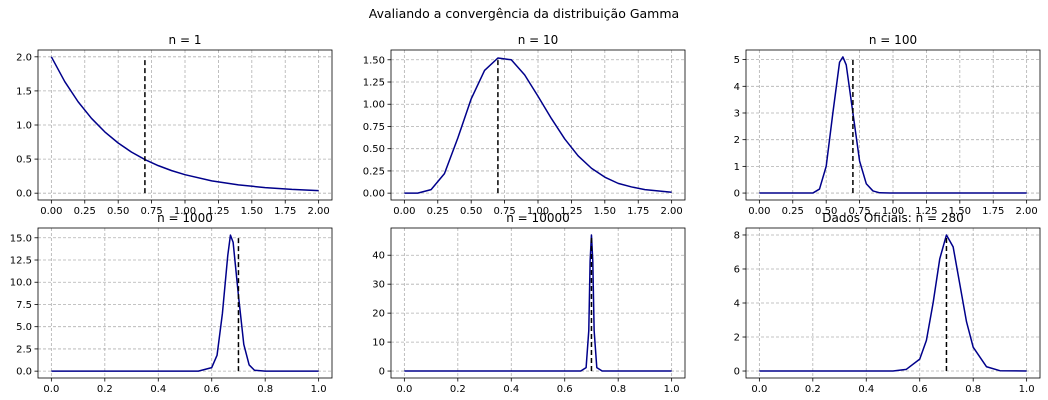 This screenshot has height=400, width=1048. Describe the element at coordinates (24, 160) in the screenshot. I see `y-tick-label: 0.5` at that location.